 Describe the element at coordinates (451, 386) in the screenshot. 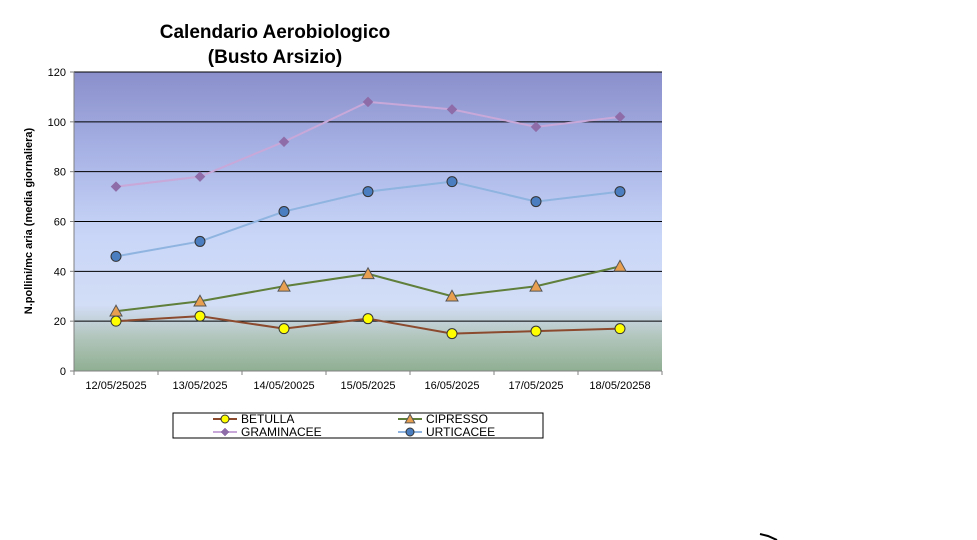

I see `x-tick-label-4: 16/05/2025` at that location.